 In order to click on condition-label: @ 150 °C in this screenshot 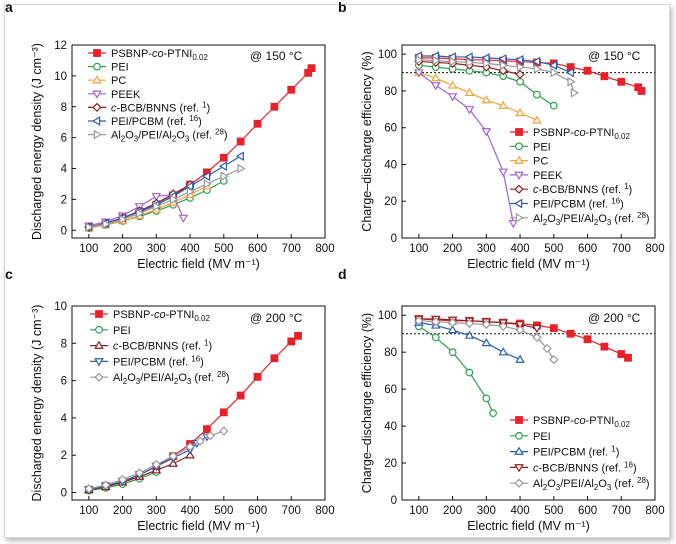, I will do `click(614, 56)`.